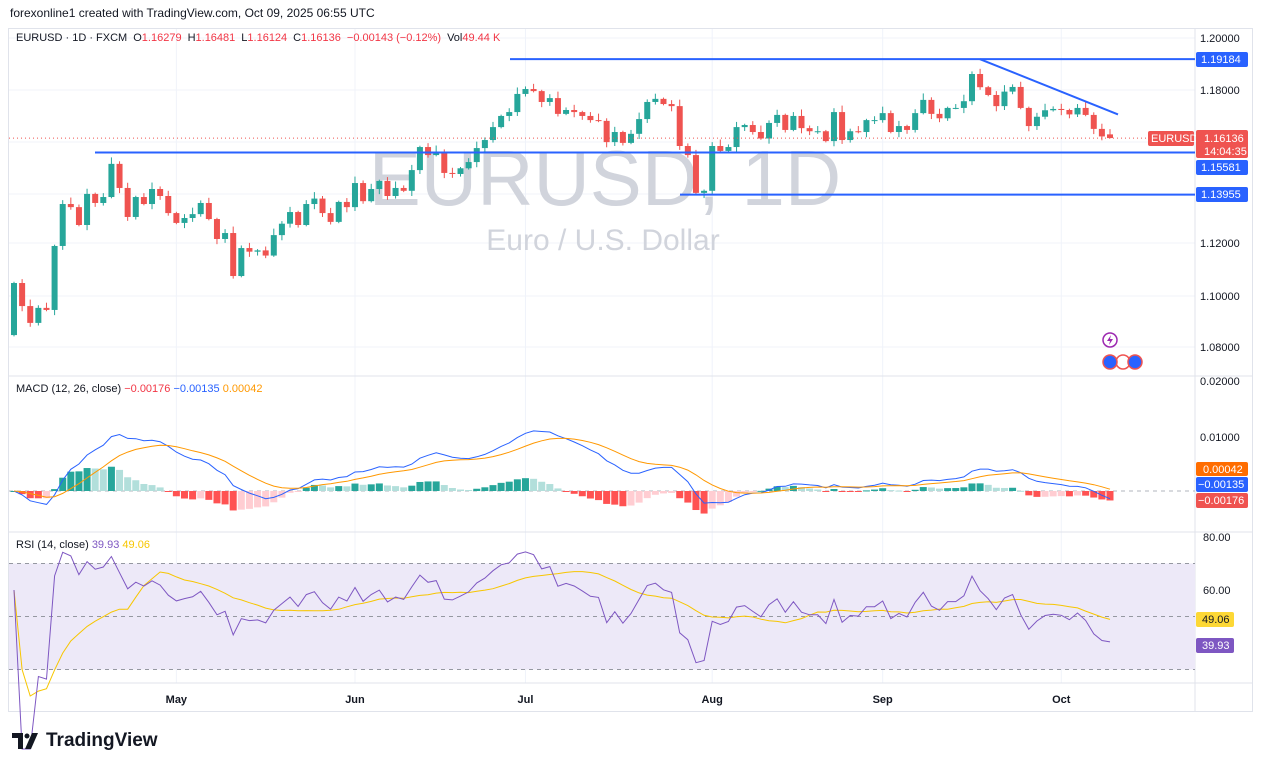 Image resolution: width=1263 pixels, height=768 pixels. I want to click on eu-us-flags-event-icon, so click(1122, 362).